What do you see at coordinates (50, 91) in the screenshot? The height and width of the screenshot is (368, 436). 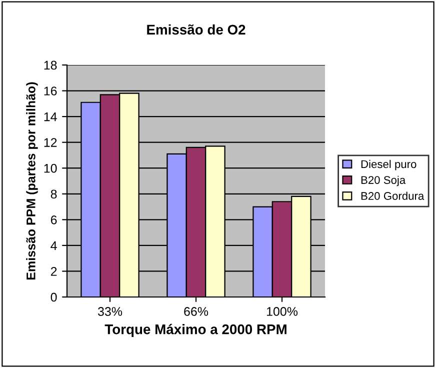 I see `y-tick-label: 16` at bounding box center [50, 91].